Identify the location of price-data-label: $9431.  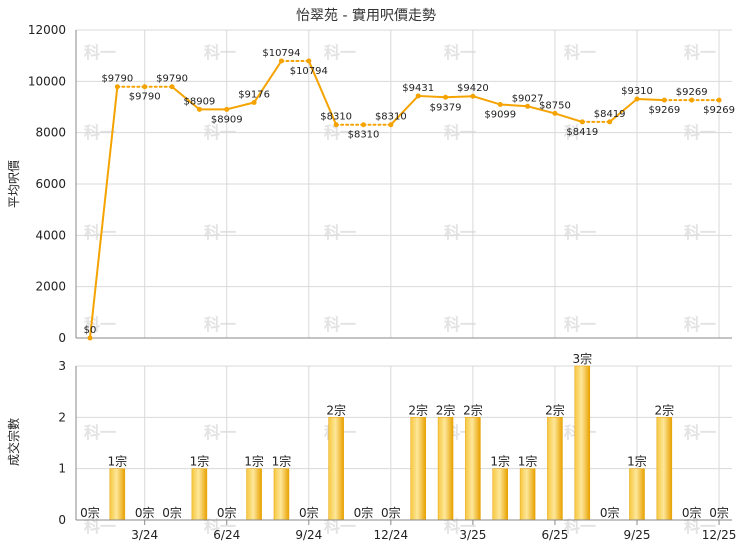
(418, 88).